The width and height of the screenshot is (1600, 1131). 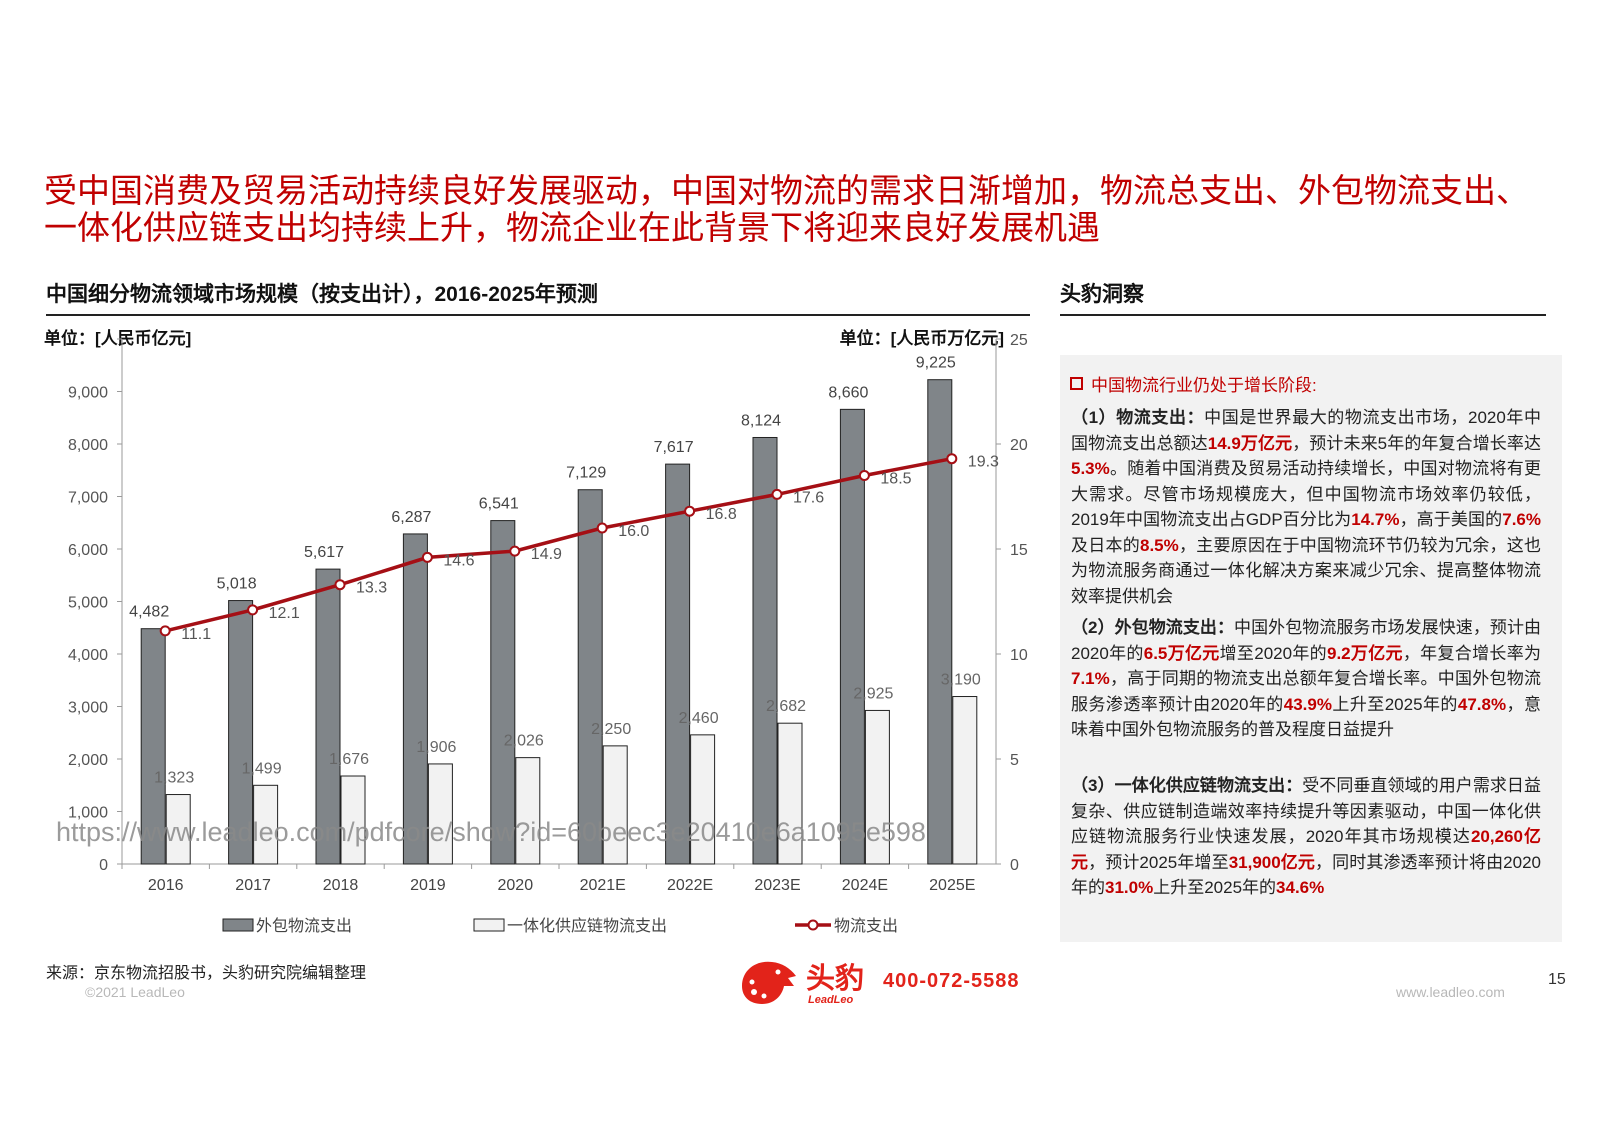 I want to click on right-tick-label: 10, so click(x=1019, y=655).